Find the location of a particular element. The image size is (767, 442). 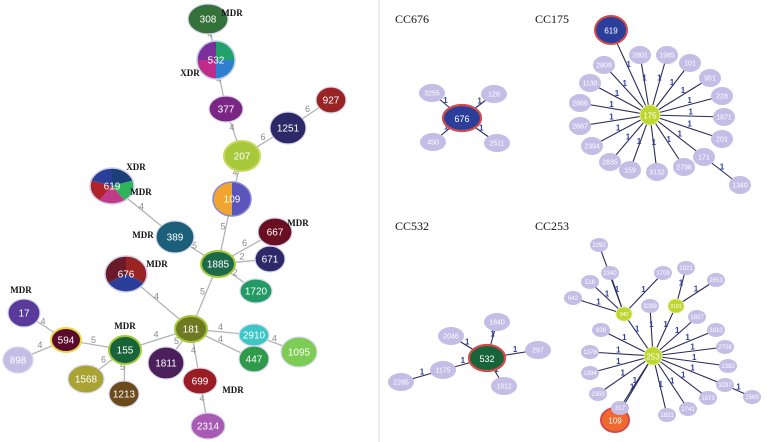

st-node-label: 2350 is located at coordinates (598, 395).